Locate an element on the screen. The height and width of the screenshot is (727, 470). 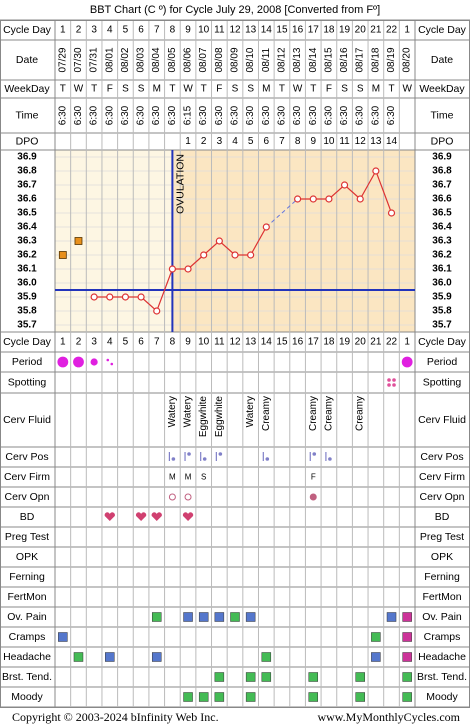
dpo-cell: 4 is located at coordinates (235, 141).